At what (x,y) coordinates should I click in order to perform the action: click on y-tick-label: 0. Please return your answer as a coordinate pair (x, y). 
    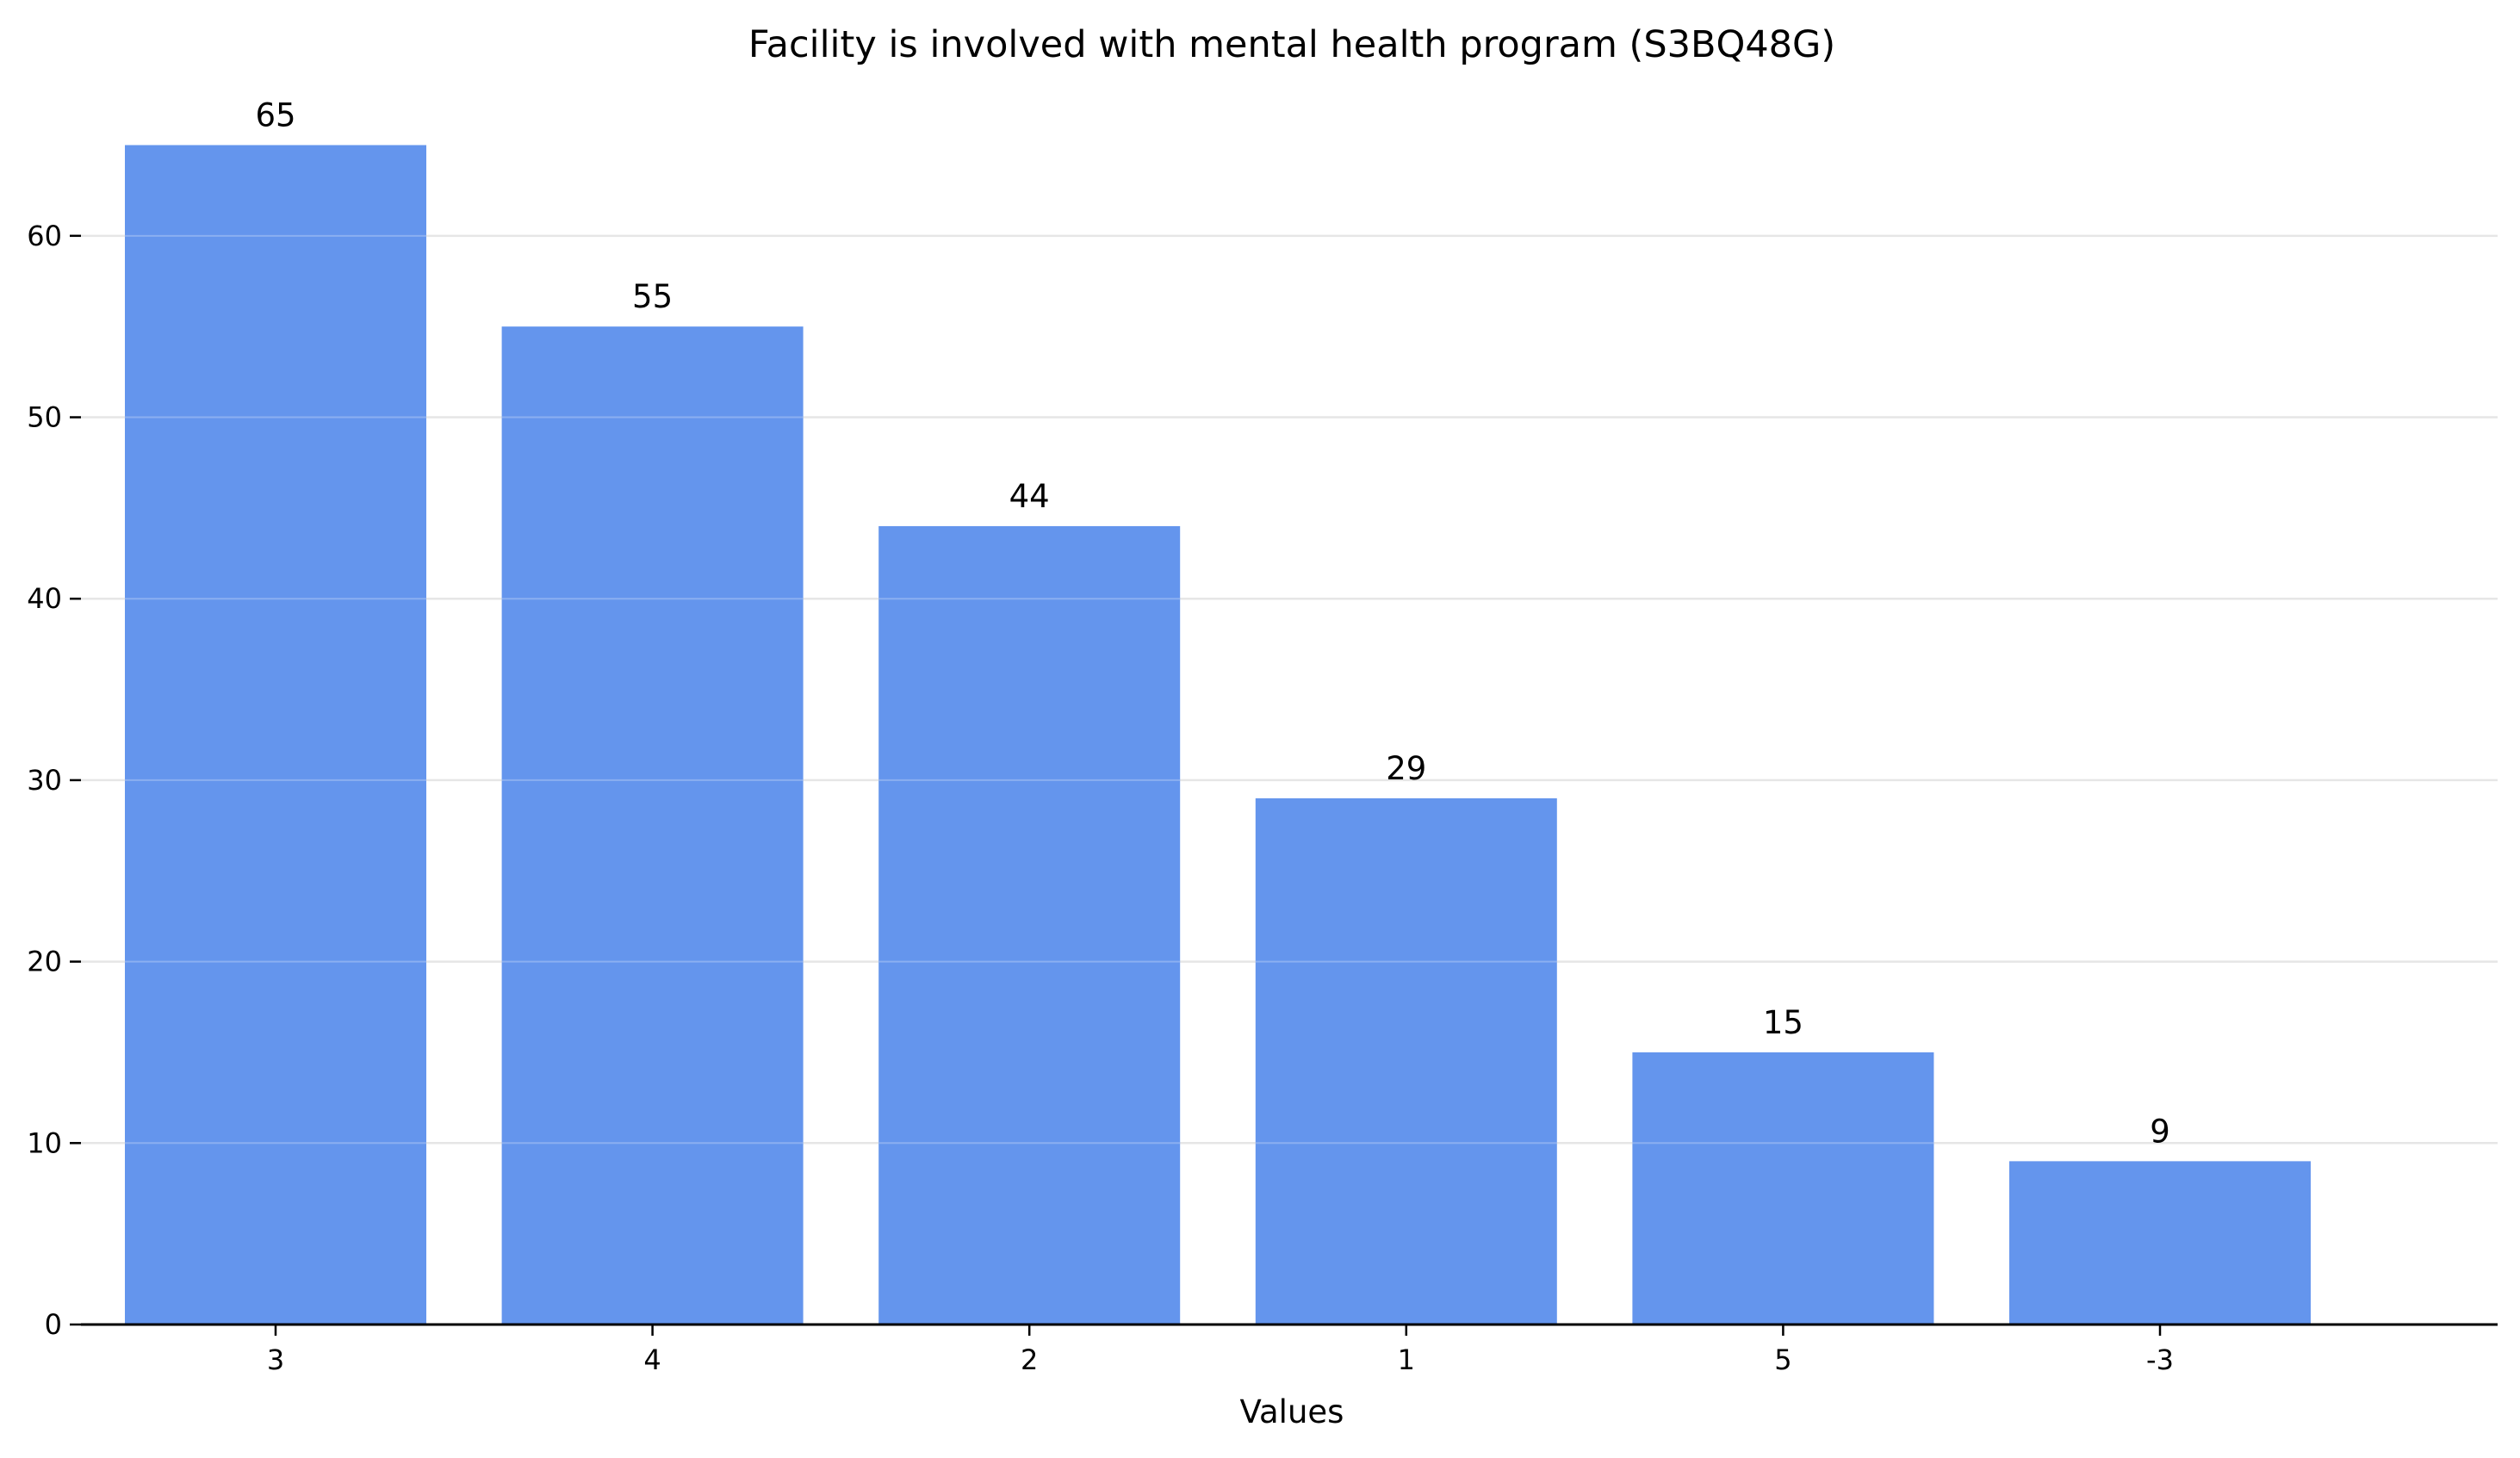
    Looking at the image, I should click on (54, 1324).